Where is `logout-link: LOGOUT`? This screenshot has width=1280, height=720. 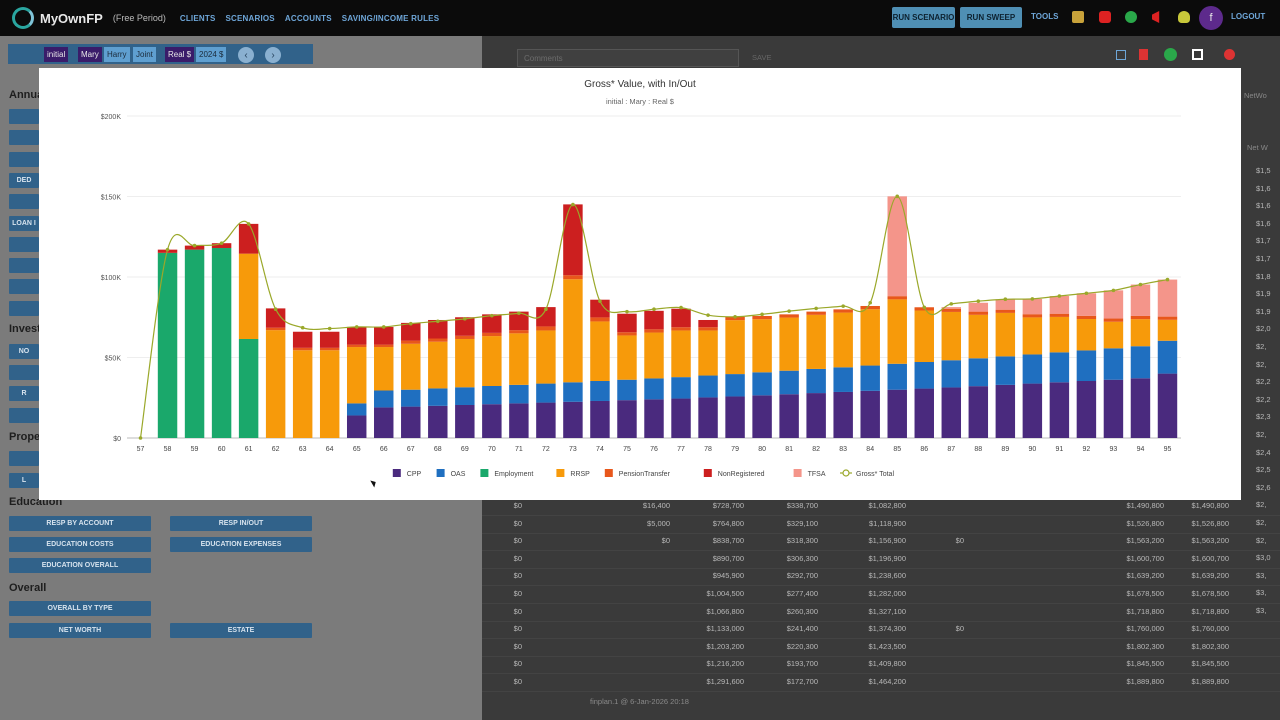
logout-link: LOGOUT is located at coordinates (1248, 16).